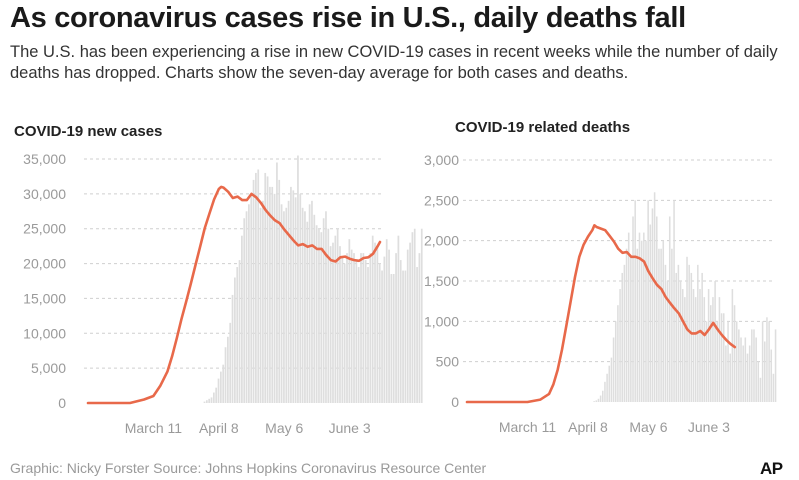  I want to click on cases-ytick-label: 0, so click(62, 403).